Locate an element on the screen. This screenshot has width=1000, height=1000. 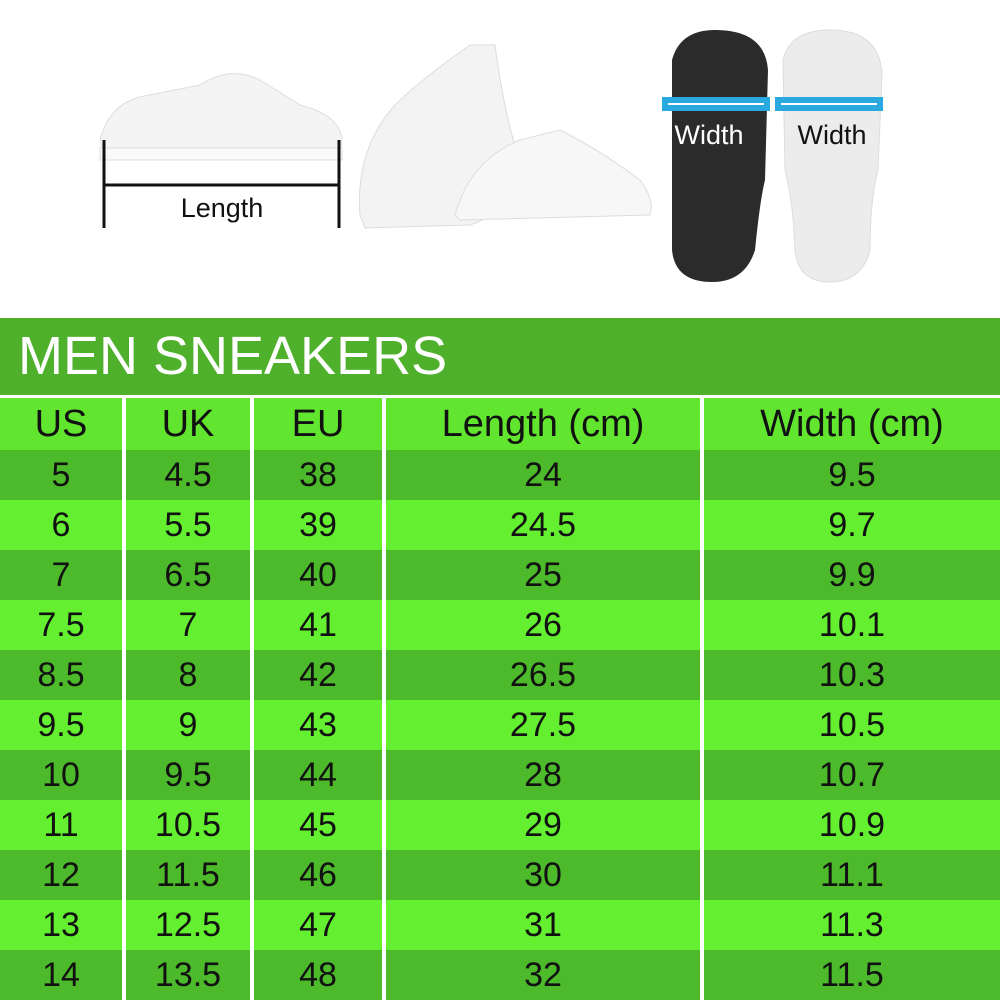
table-cell: 26.5 is located at coordinates (545, 675).